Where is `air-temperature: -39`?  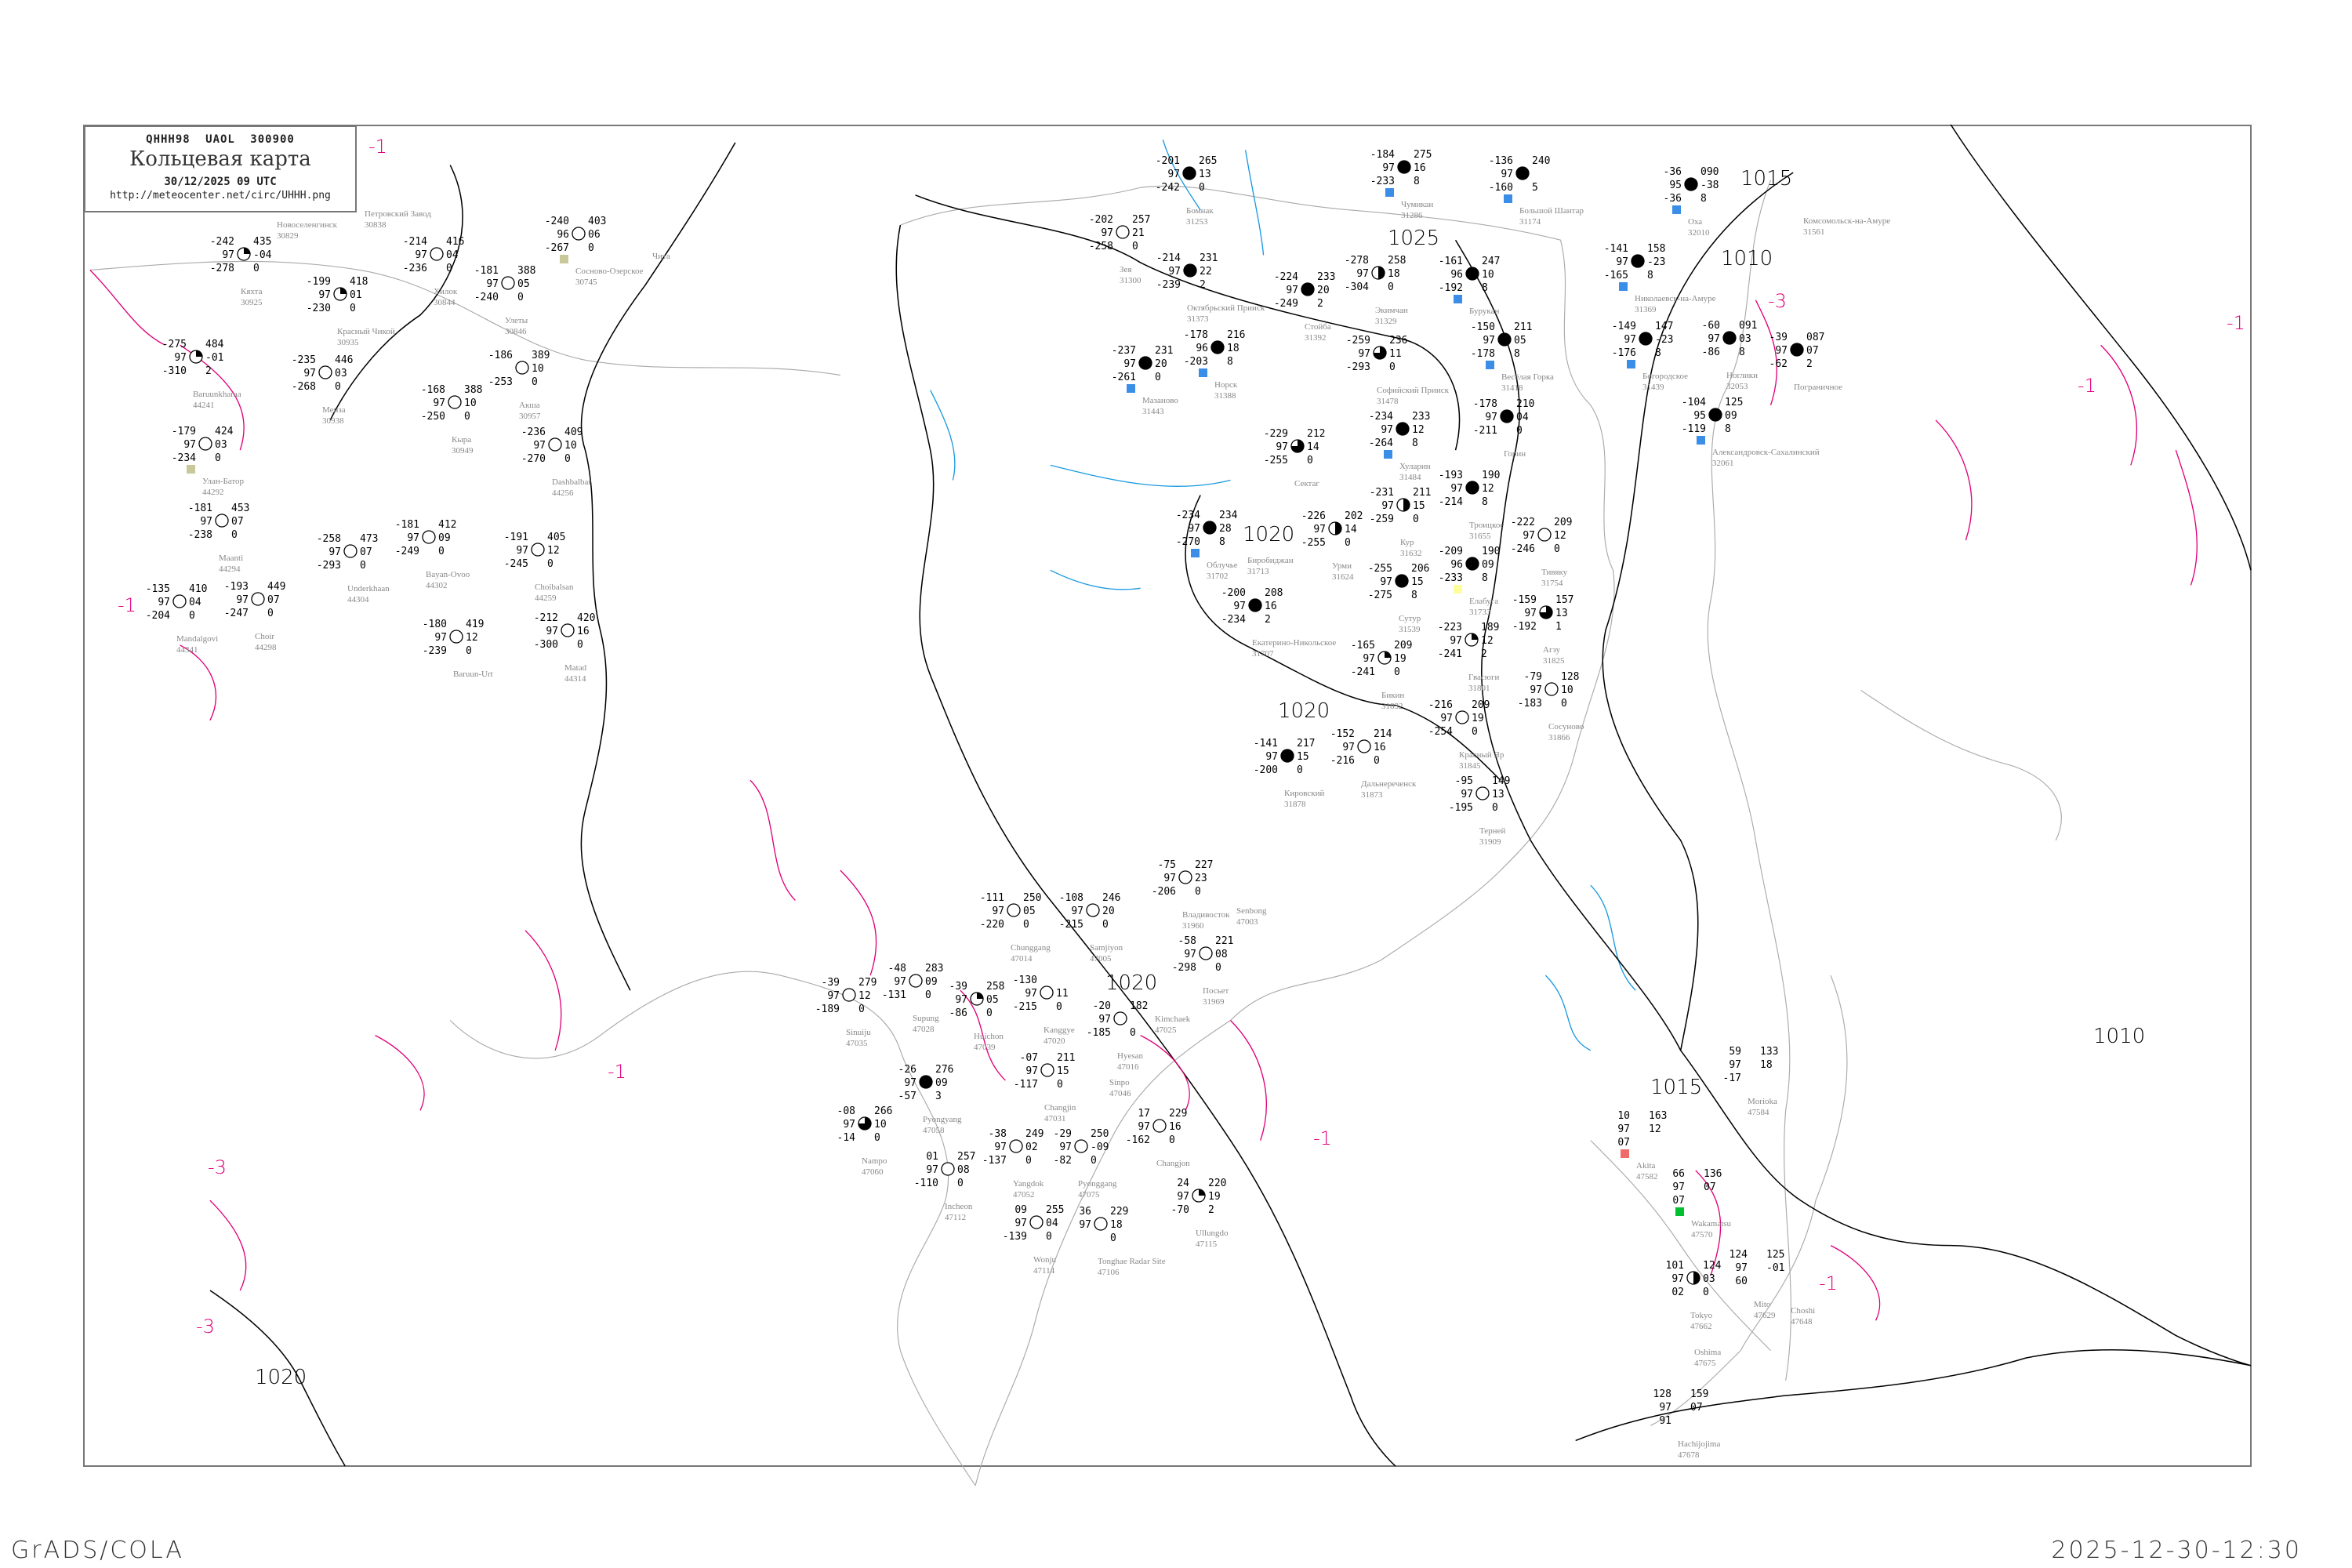
air-temperature: -39 is located at coordinates (958, 987).